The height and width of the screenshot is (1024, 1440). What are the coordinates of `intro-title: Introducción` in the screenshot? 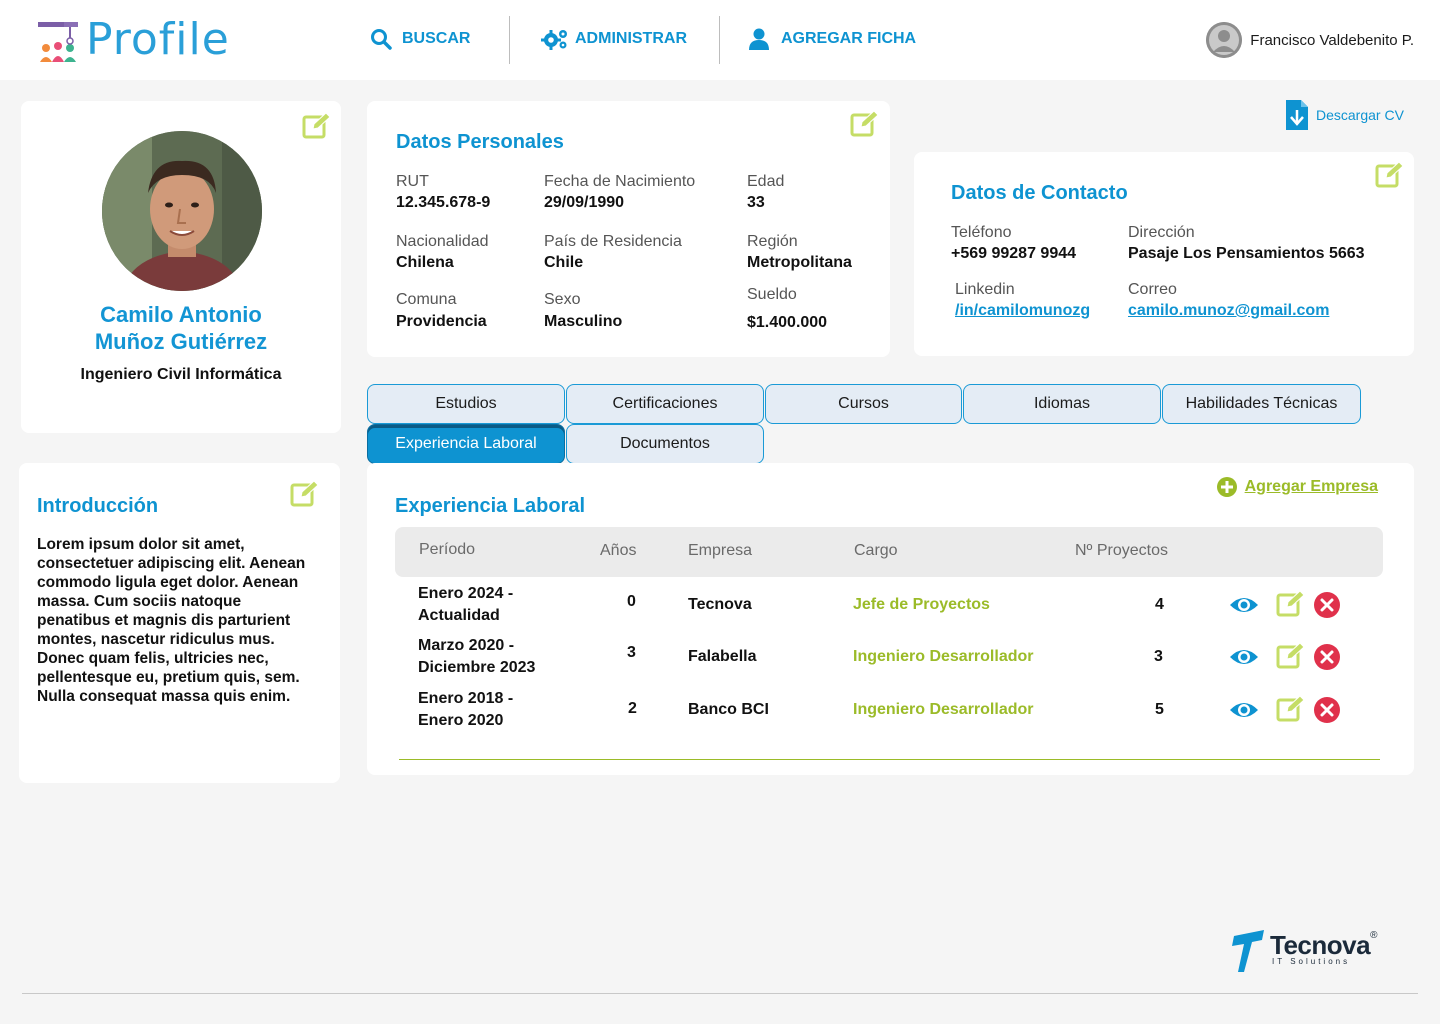 It's located at (98, 506).